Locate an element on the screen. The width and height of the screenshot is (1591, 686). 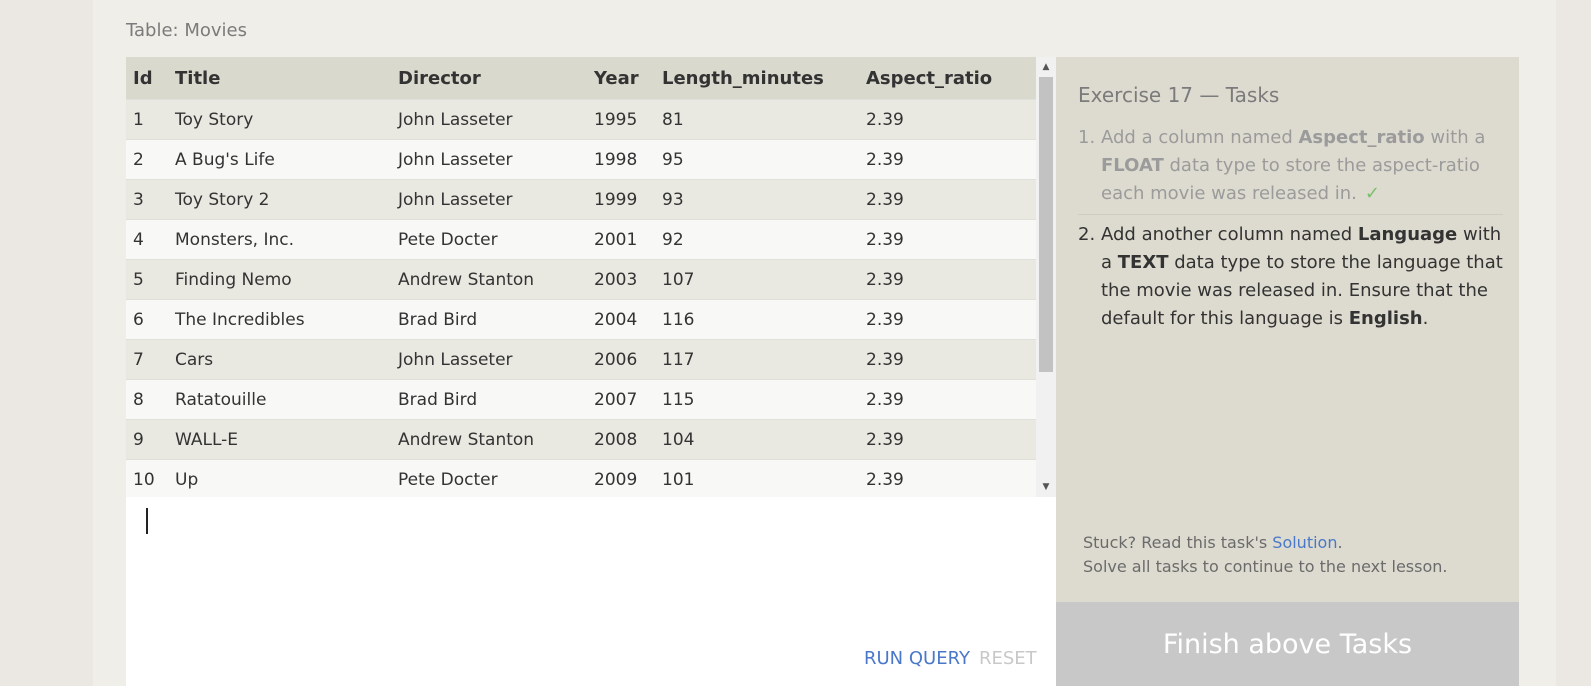
task-text-part: . is located at coordinates (1425, 318).